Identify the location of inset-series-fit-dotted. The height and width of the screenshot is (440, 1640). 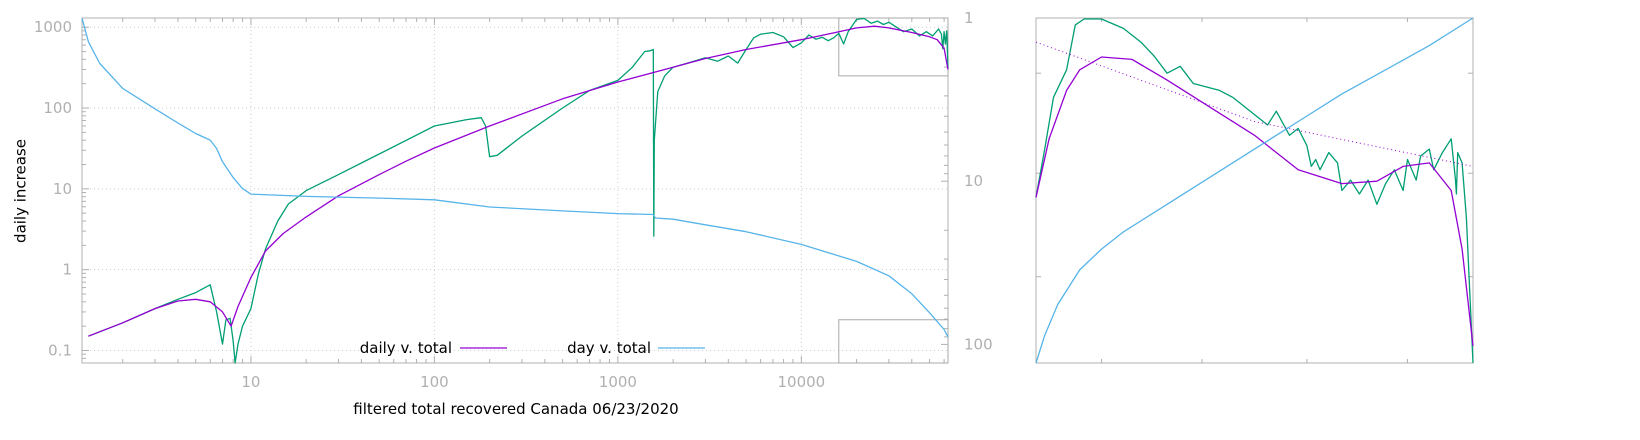
(1254, 104).